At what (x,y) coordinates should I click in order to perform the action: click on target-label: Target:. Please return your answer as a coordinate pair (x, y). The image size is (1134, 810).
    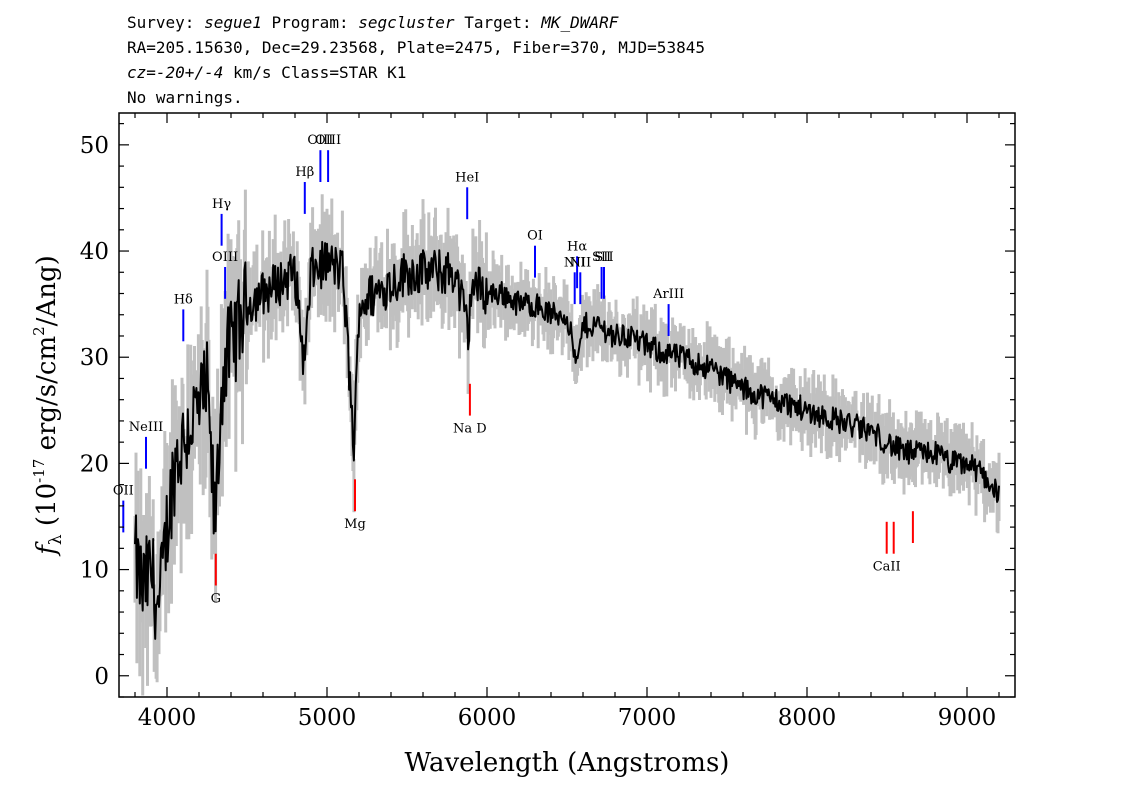
    Looking at the image, I should click on (498, 22).